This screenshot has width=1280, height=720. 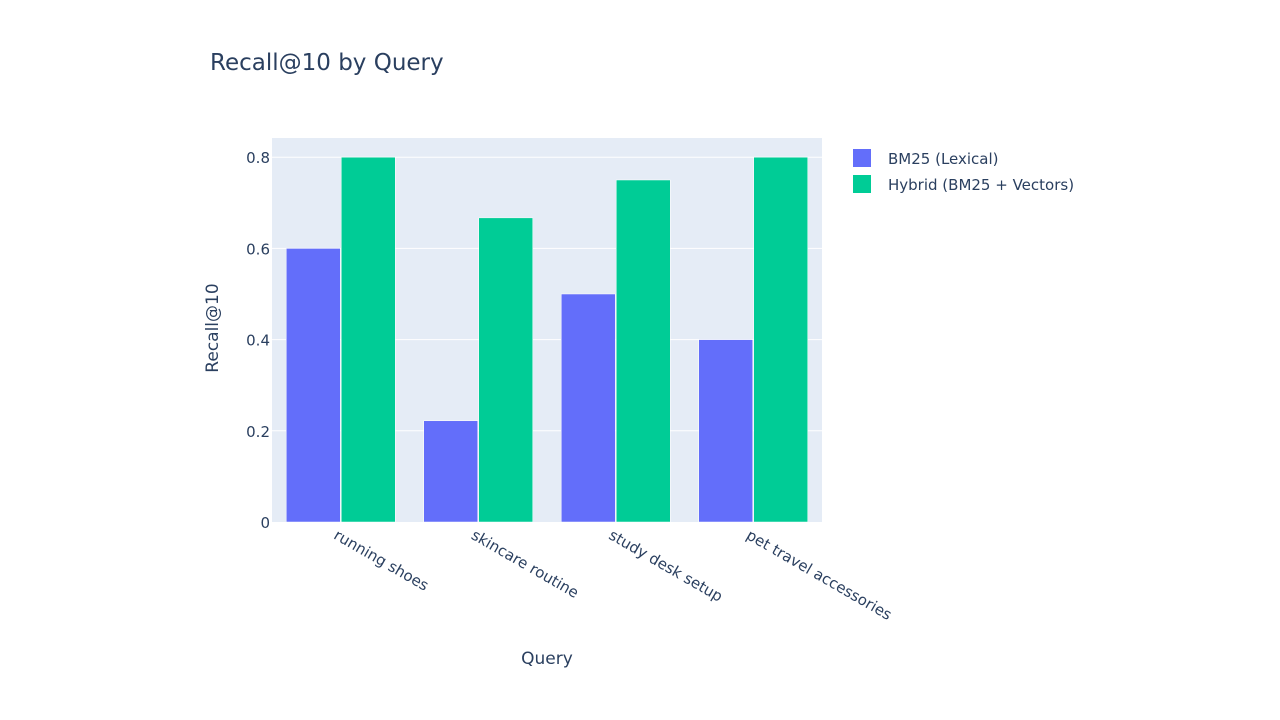 I want to click on y-axis-title: Recall@10, so click(x=213, y=327).